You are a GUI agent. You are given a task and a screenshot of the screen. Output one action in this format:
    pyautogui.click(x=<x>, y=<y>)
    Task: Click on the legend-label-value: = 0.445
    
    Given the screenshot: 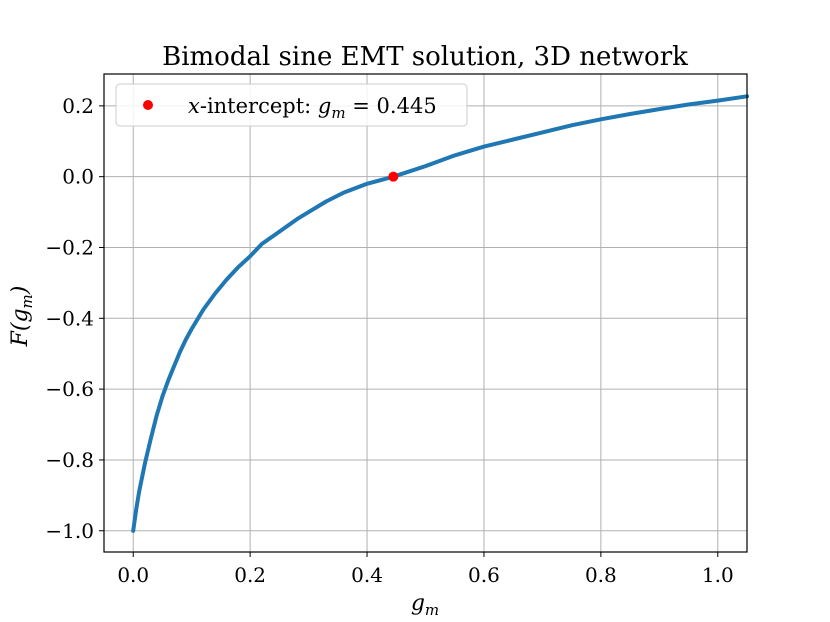 What is the action you would take?
    pyautogui.click(x=391, y=106)
    